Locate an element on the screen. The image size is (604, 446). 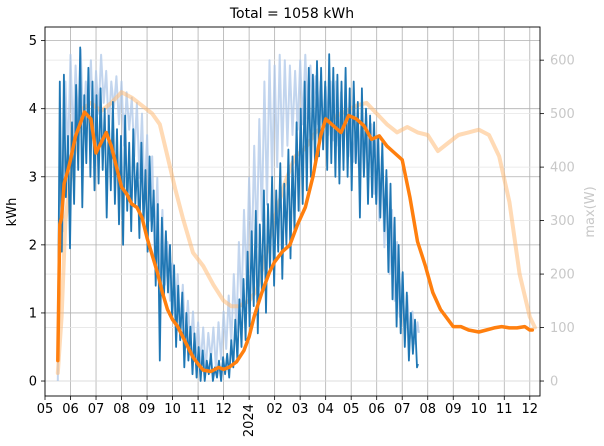
x-tick-label: 04 is located at coordinates (325, 409).